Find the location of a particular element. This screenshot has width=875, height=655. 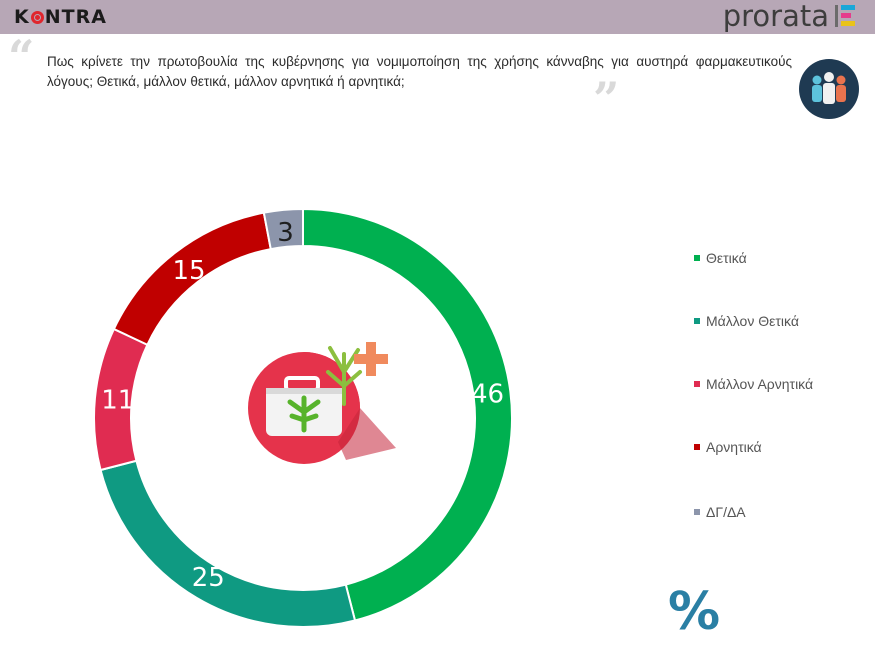

legend-label: Αρνητικά is located at coordinates (734, 447).